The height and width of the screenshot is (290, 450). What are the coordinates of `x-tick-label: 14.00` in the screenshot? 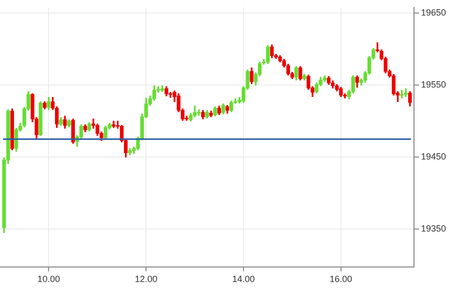 It's located at (243, 279).